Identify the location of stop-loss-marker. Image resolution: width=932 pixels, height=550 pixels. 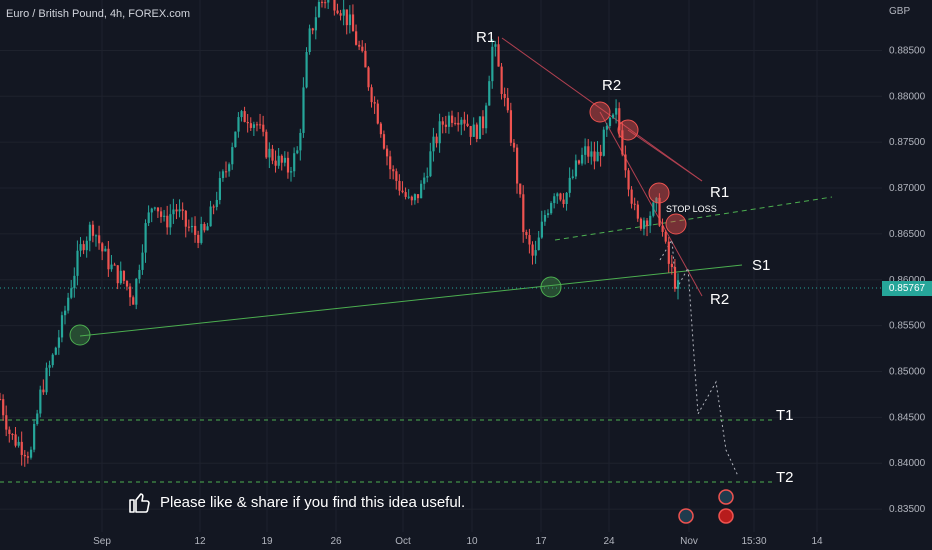
(676, 224).